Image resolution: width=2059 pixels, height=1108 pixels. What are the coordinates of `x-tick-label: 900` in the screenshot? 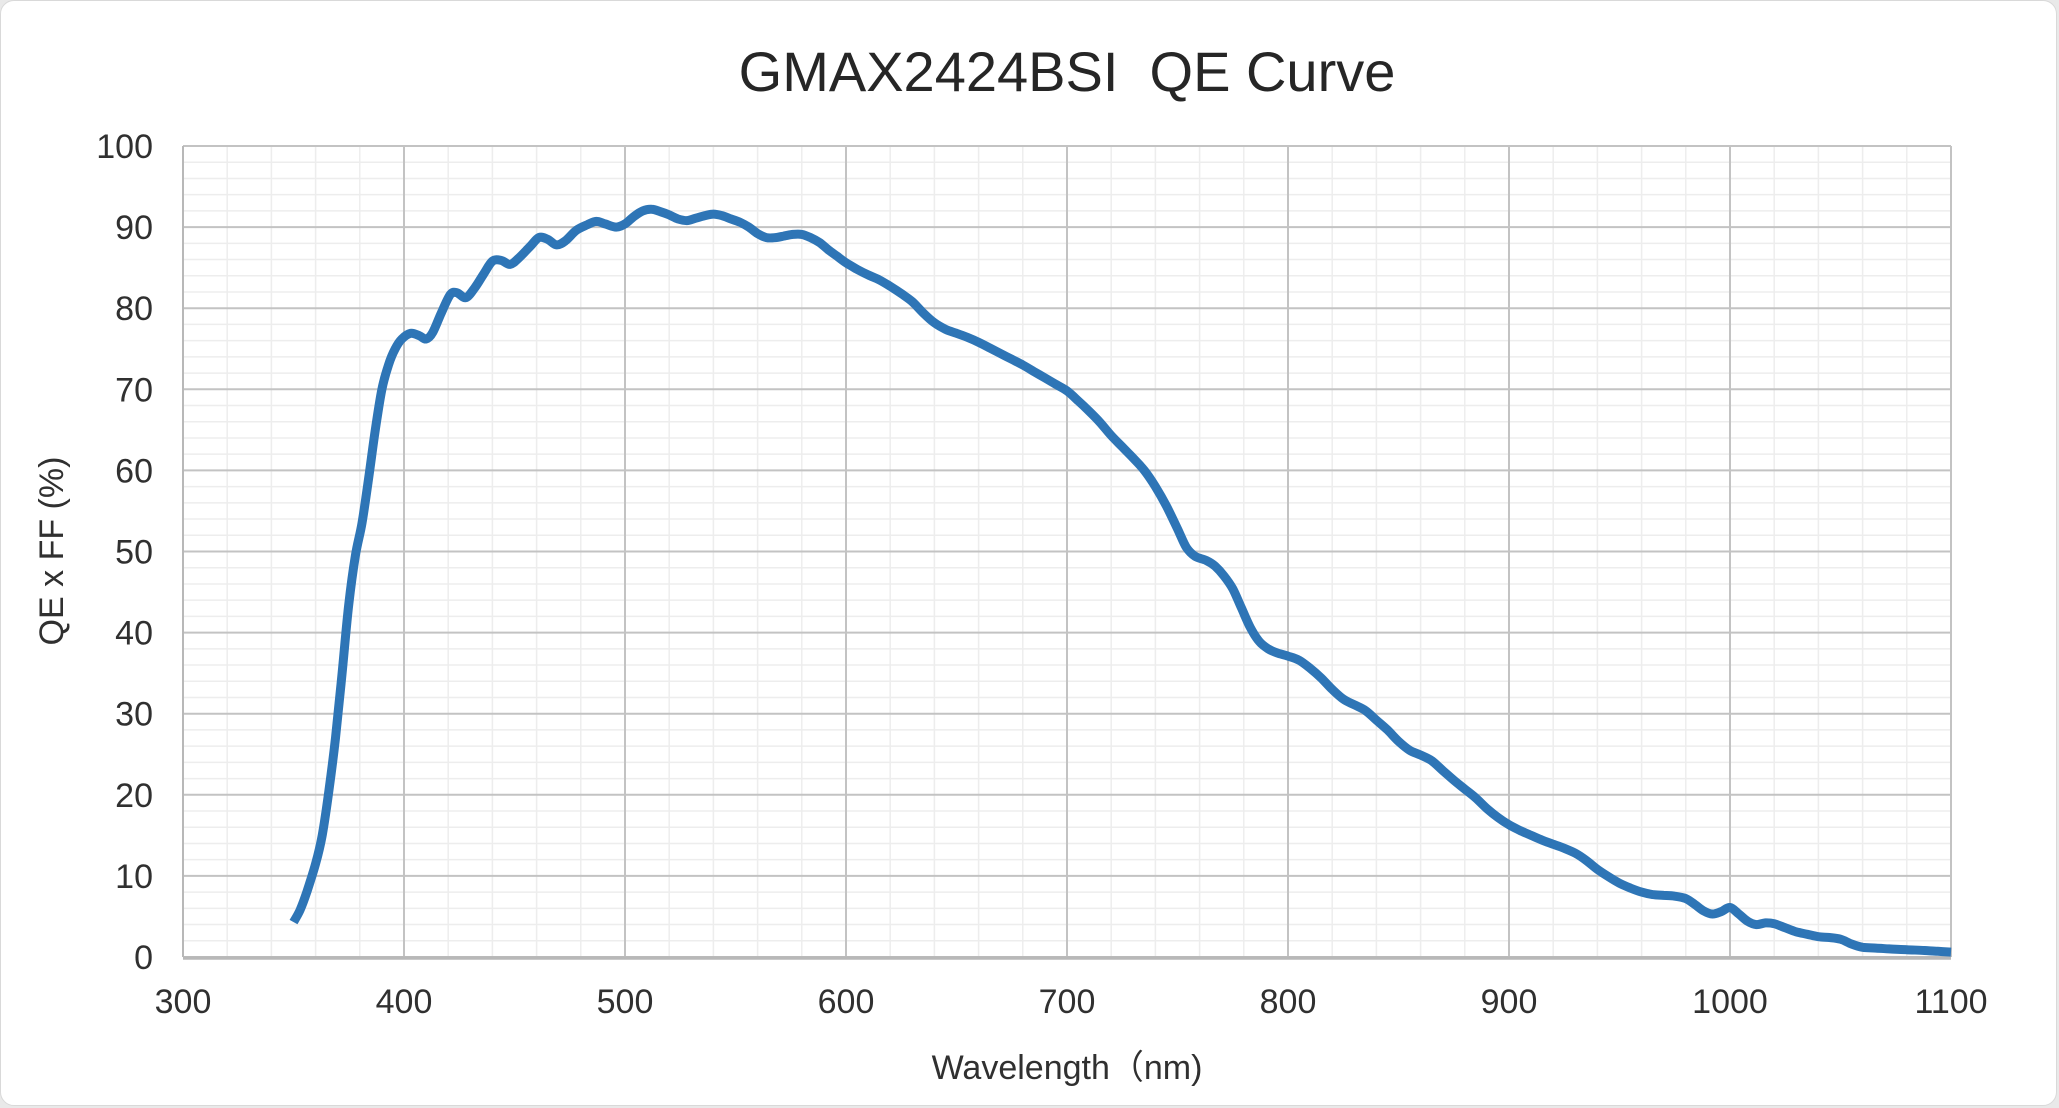 It's located at (1509, 1002).